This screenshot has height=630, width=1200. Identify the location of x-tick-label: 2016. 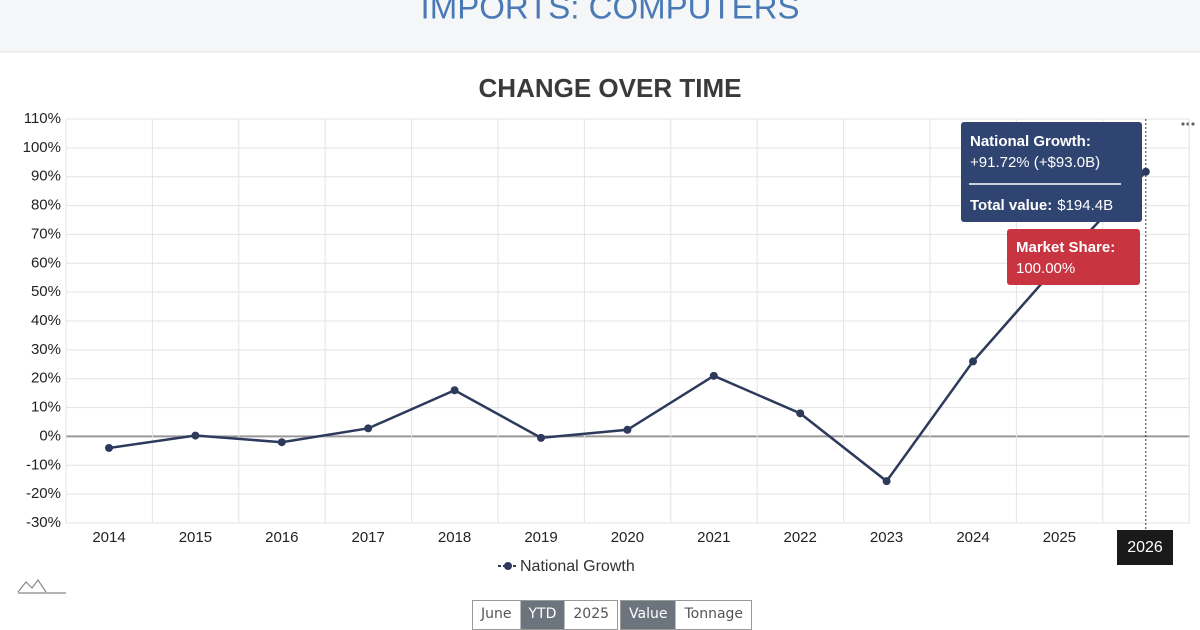
(281, 537).